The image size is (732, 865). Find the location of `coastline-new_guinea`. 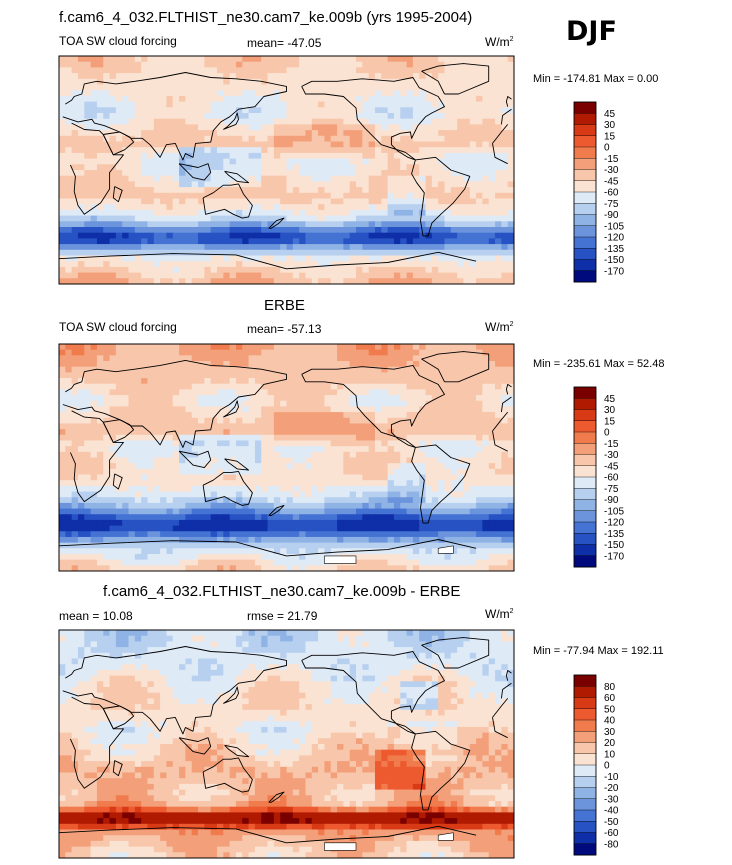

coastline-new_guinea is located at coordinates (237, 177).